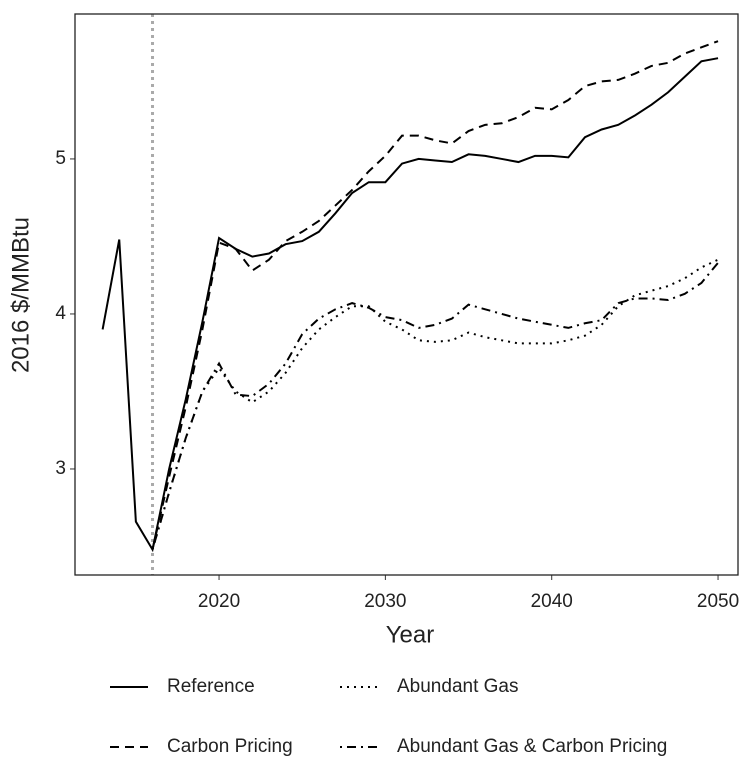  I want to click on legend-label: Abundant Gas, so click(457, 686).